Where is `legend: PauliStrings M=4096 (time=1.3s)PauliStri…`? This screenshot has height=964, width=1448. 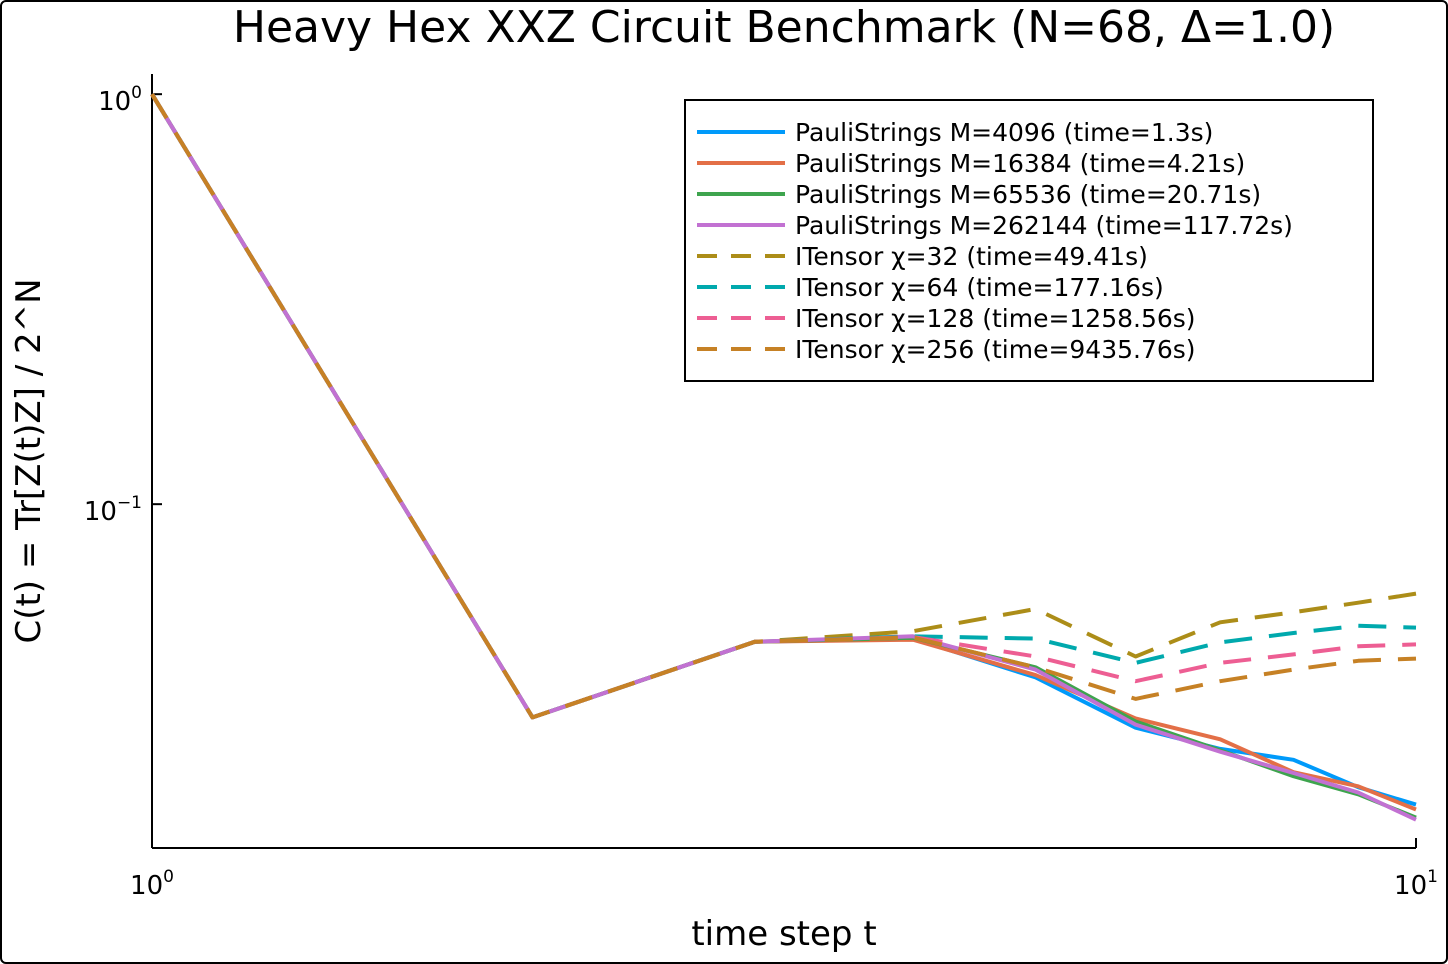 legend: PauliStrings M=4096 (time=1.3s)PauliStri… is located at coordinates (1029, 240).